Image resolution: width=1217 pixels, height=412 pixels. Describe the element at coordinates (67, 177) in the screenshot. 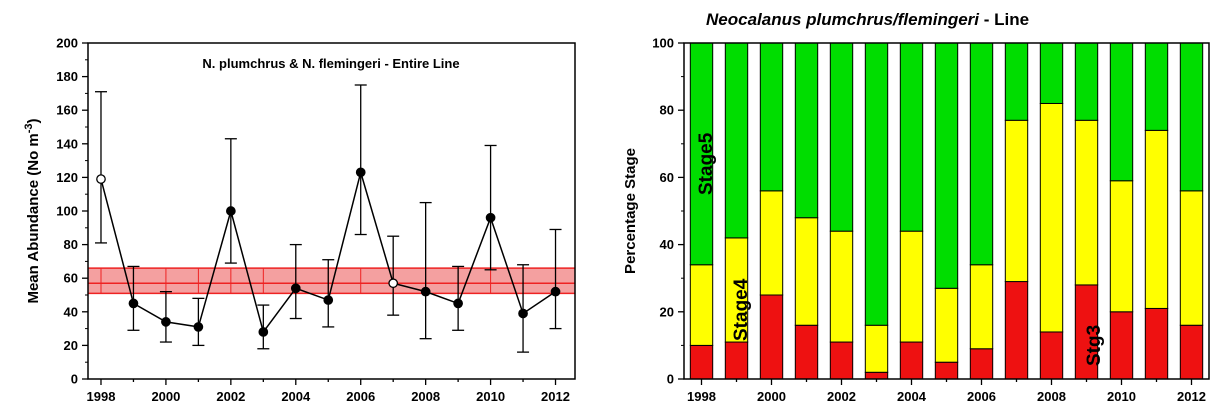

I see `y-tick-label: 120` at that location.